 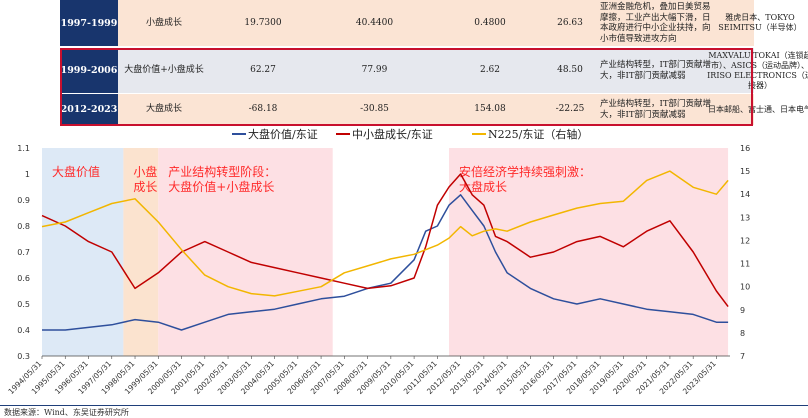 I want to click on value-cell: -22.25, so click(x=570, y=109).